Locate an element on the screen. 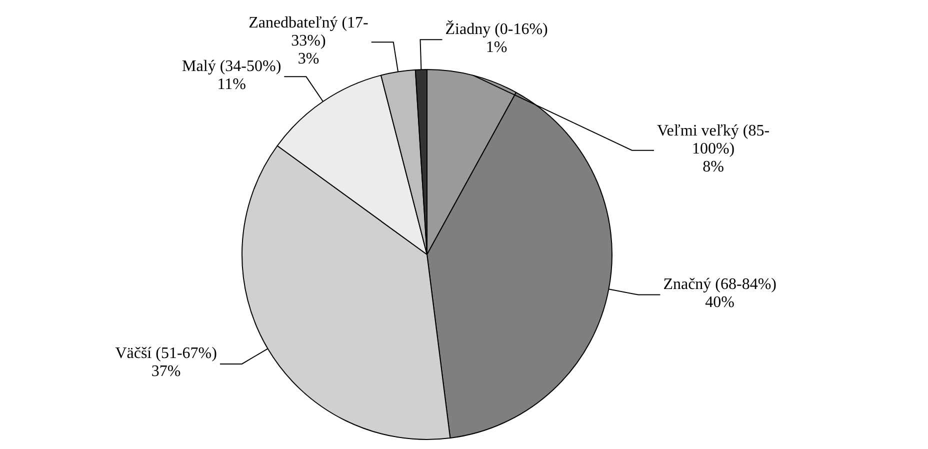 This screenshot has height=449, width=928. data-label: 37% is located at coordinates (166, 371).